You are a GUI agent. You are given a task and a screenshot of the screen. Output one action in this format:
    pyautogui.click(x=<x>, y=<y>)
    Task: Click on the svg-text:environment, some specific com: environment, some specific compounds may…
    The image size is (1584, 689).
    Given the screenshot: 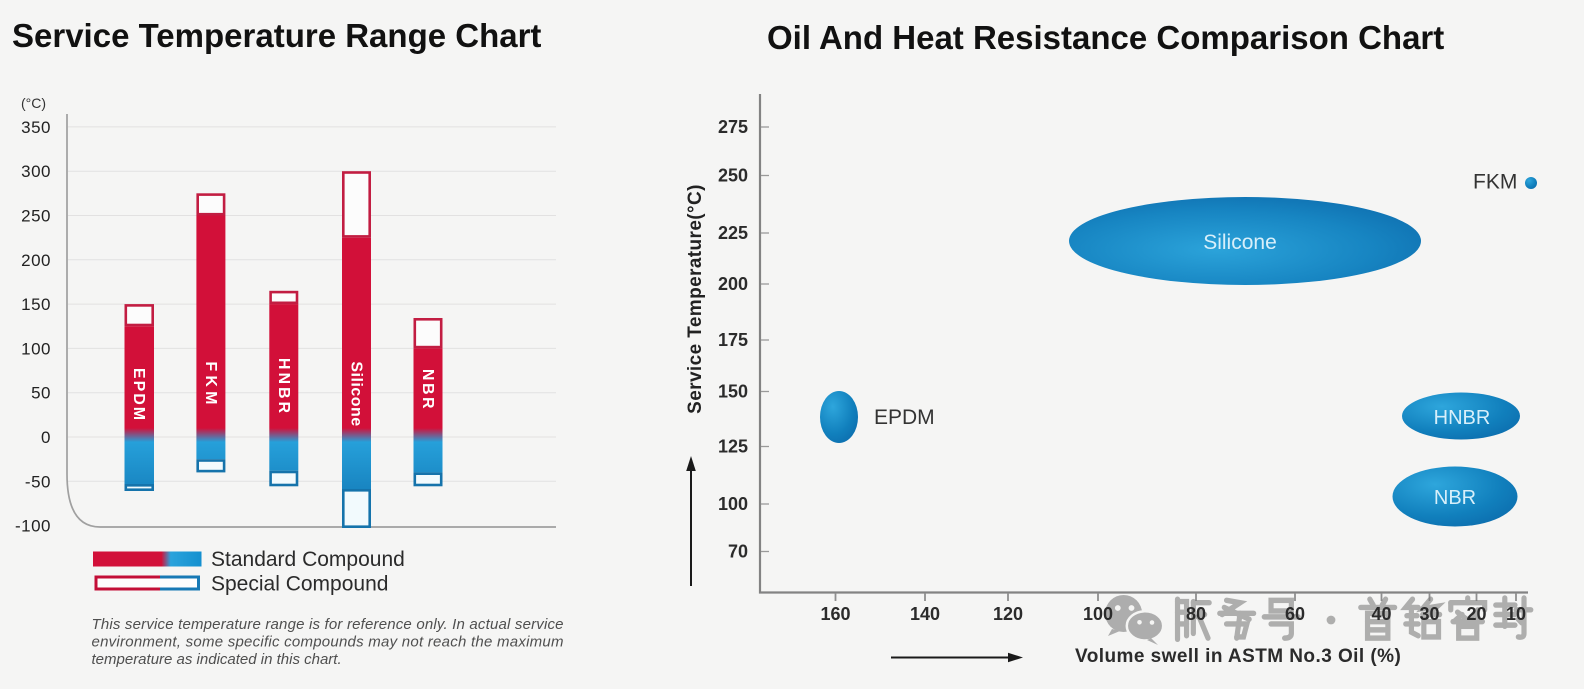 What is the action you would take?
    pyautogui.click(x=328, y=642)
    